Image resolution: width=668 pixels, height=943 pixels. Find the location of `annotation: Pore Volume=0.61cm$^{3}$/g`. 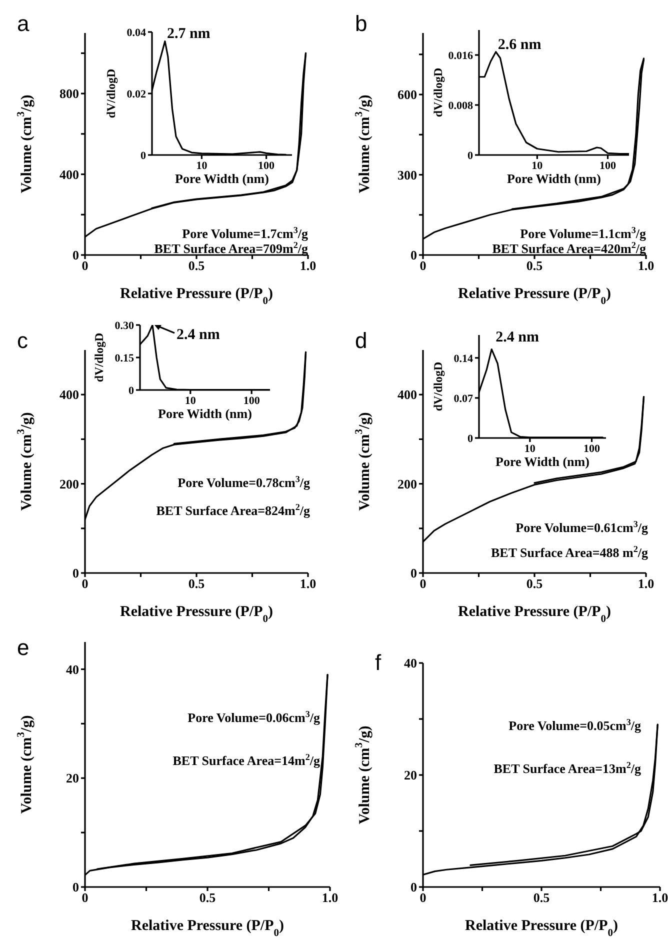

annotation: Pore Volume=0.61cm$^{3}$/g is located at coordinates (582, 527).